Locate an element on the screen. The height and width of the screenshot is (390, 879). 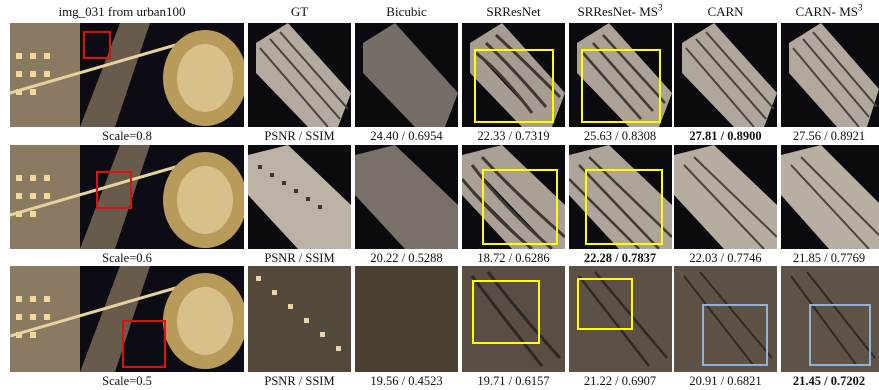
caption-bicubic: 24.40 / 0.6954 is located at coordinates (406, 136).